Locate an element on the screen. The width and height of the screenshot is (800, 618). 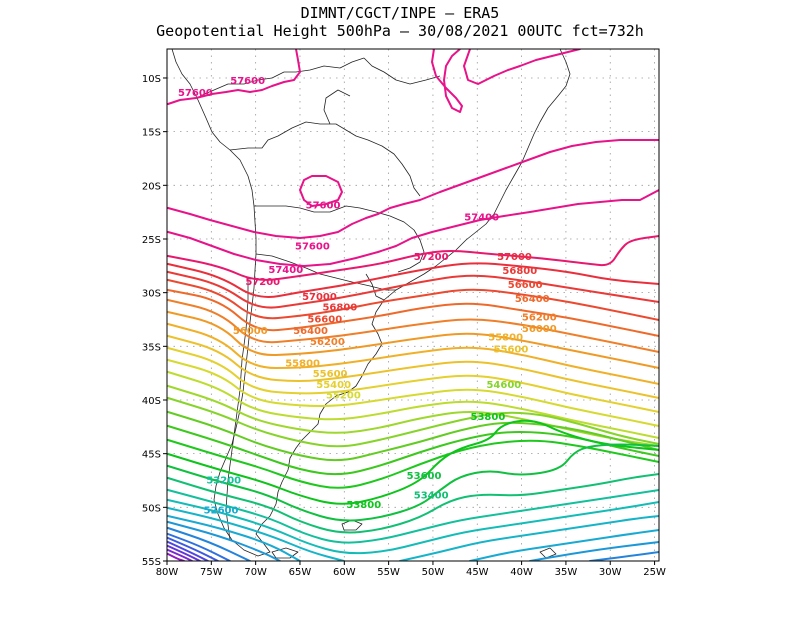
lon-tick-label: 65W is located at coordinates (300, 572).